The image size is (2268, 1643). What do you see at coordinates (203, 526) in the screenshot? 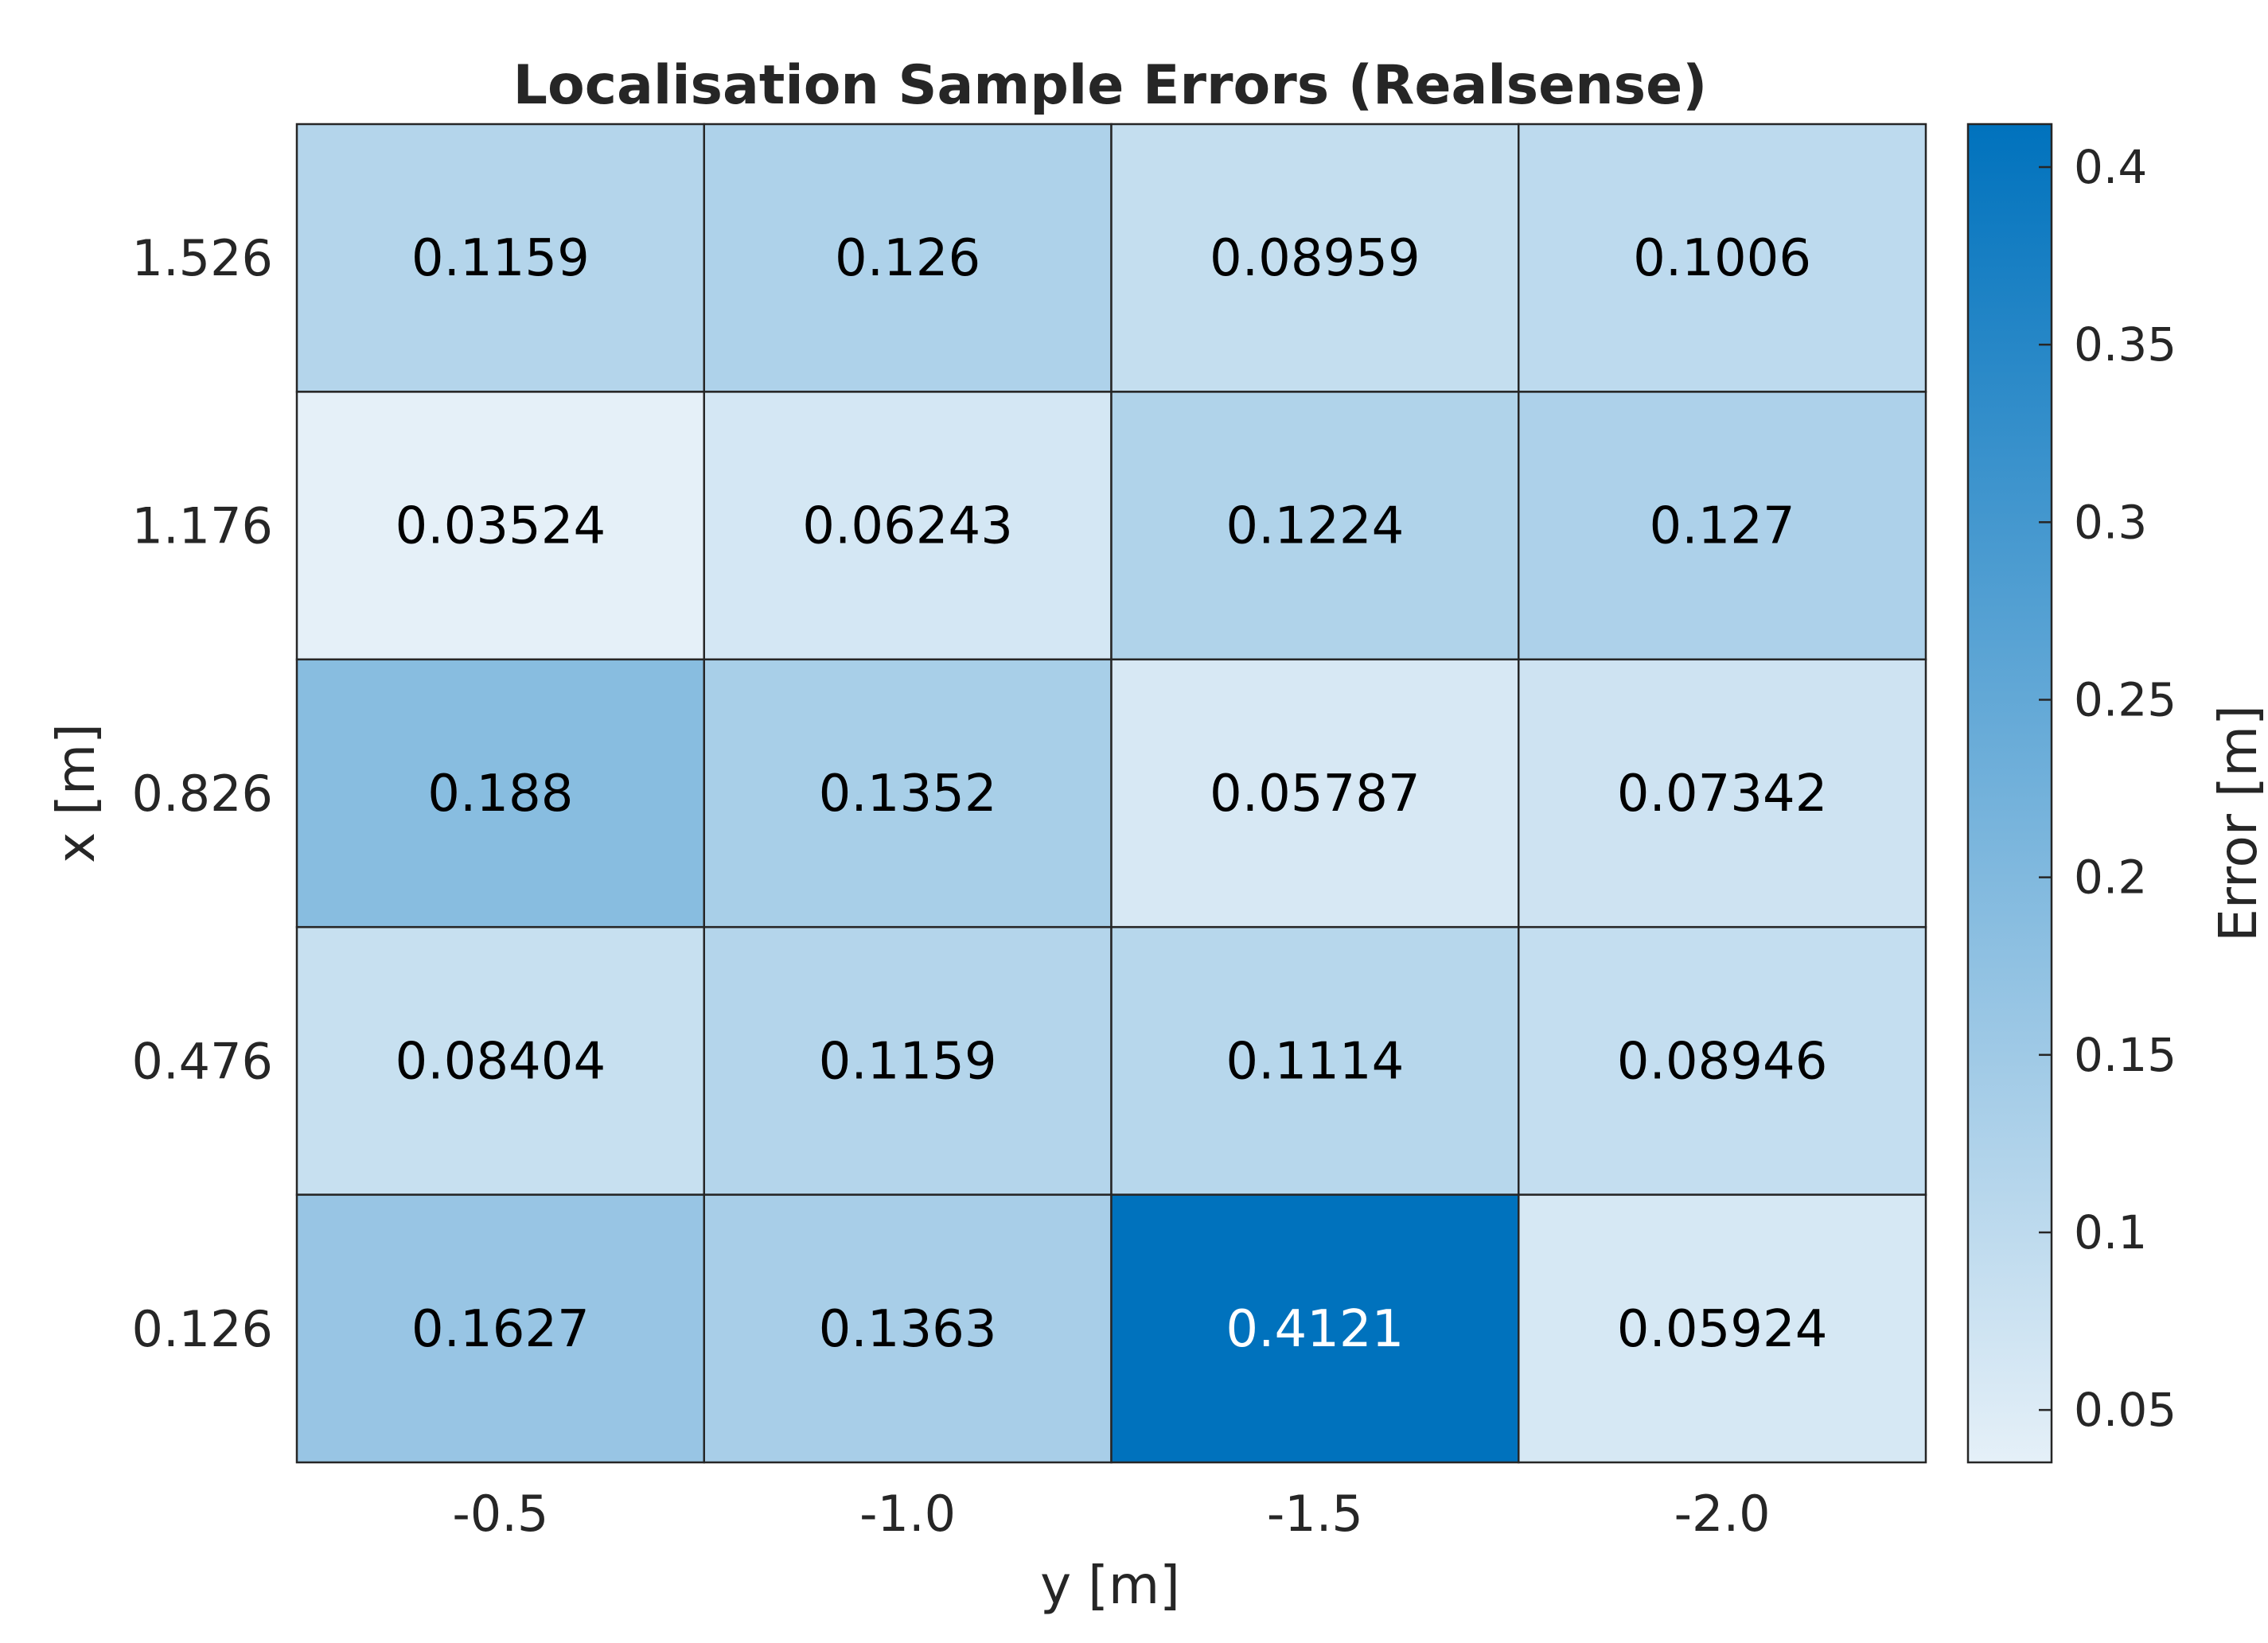
I see `y-tick-label: 1.176` at bounding box center [203, 526].